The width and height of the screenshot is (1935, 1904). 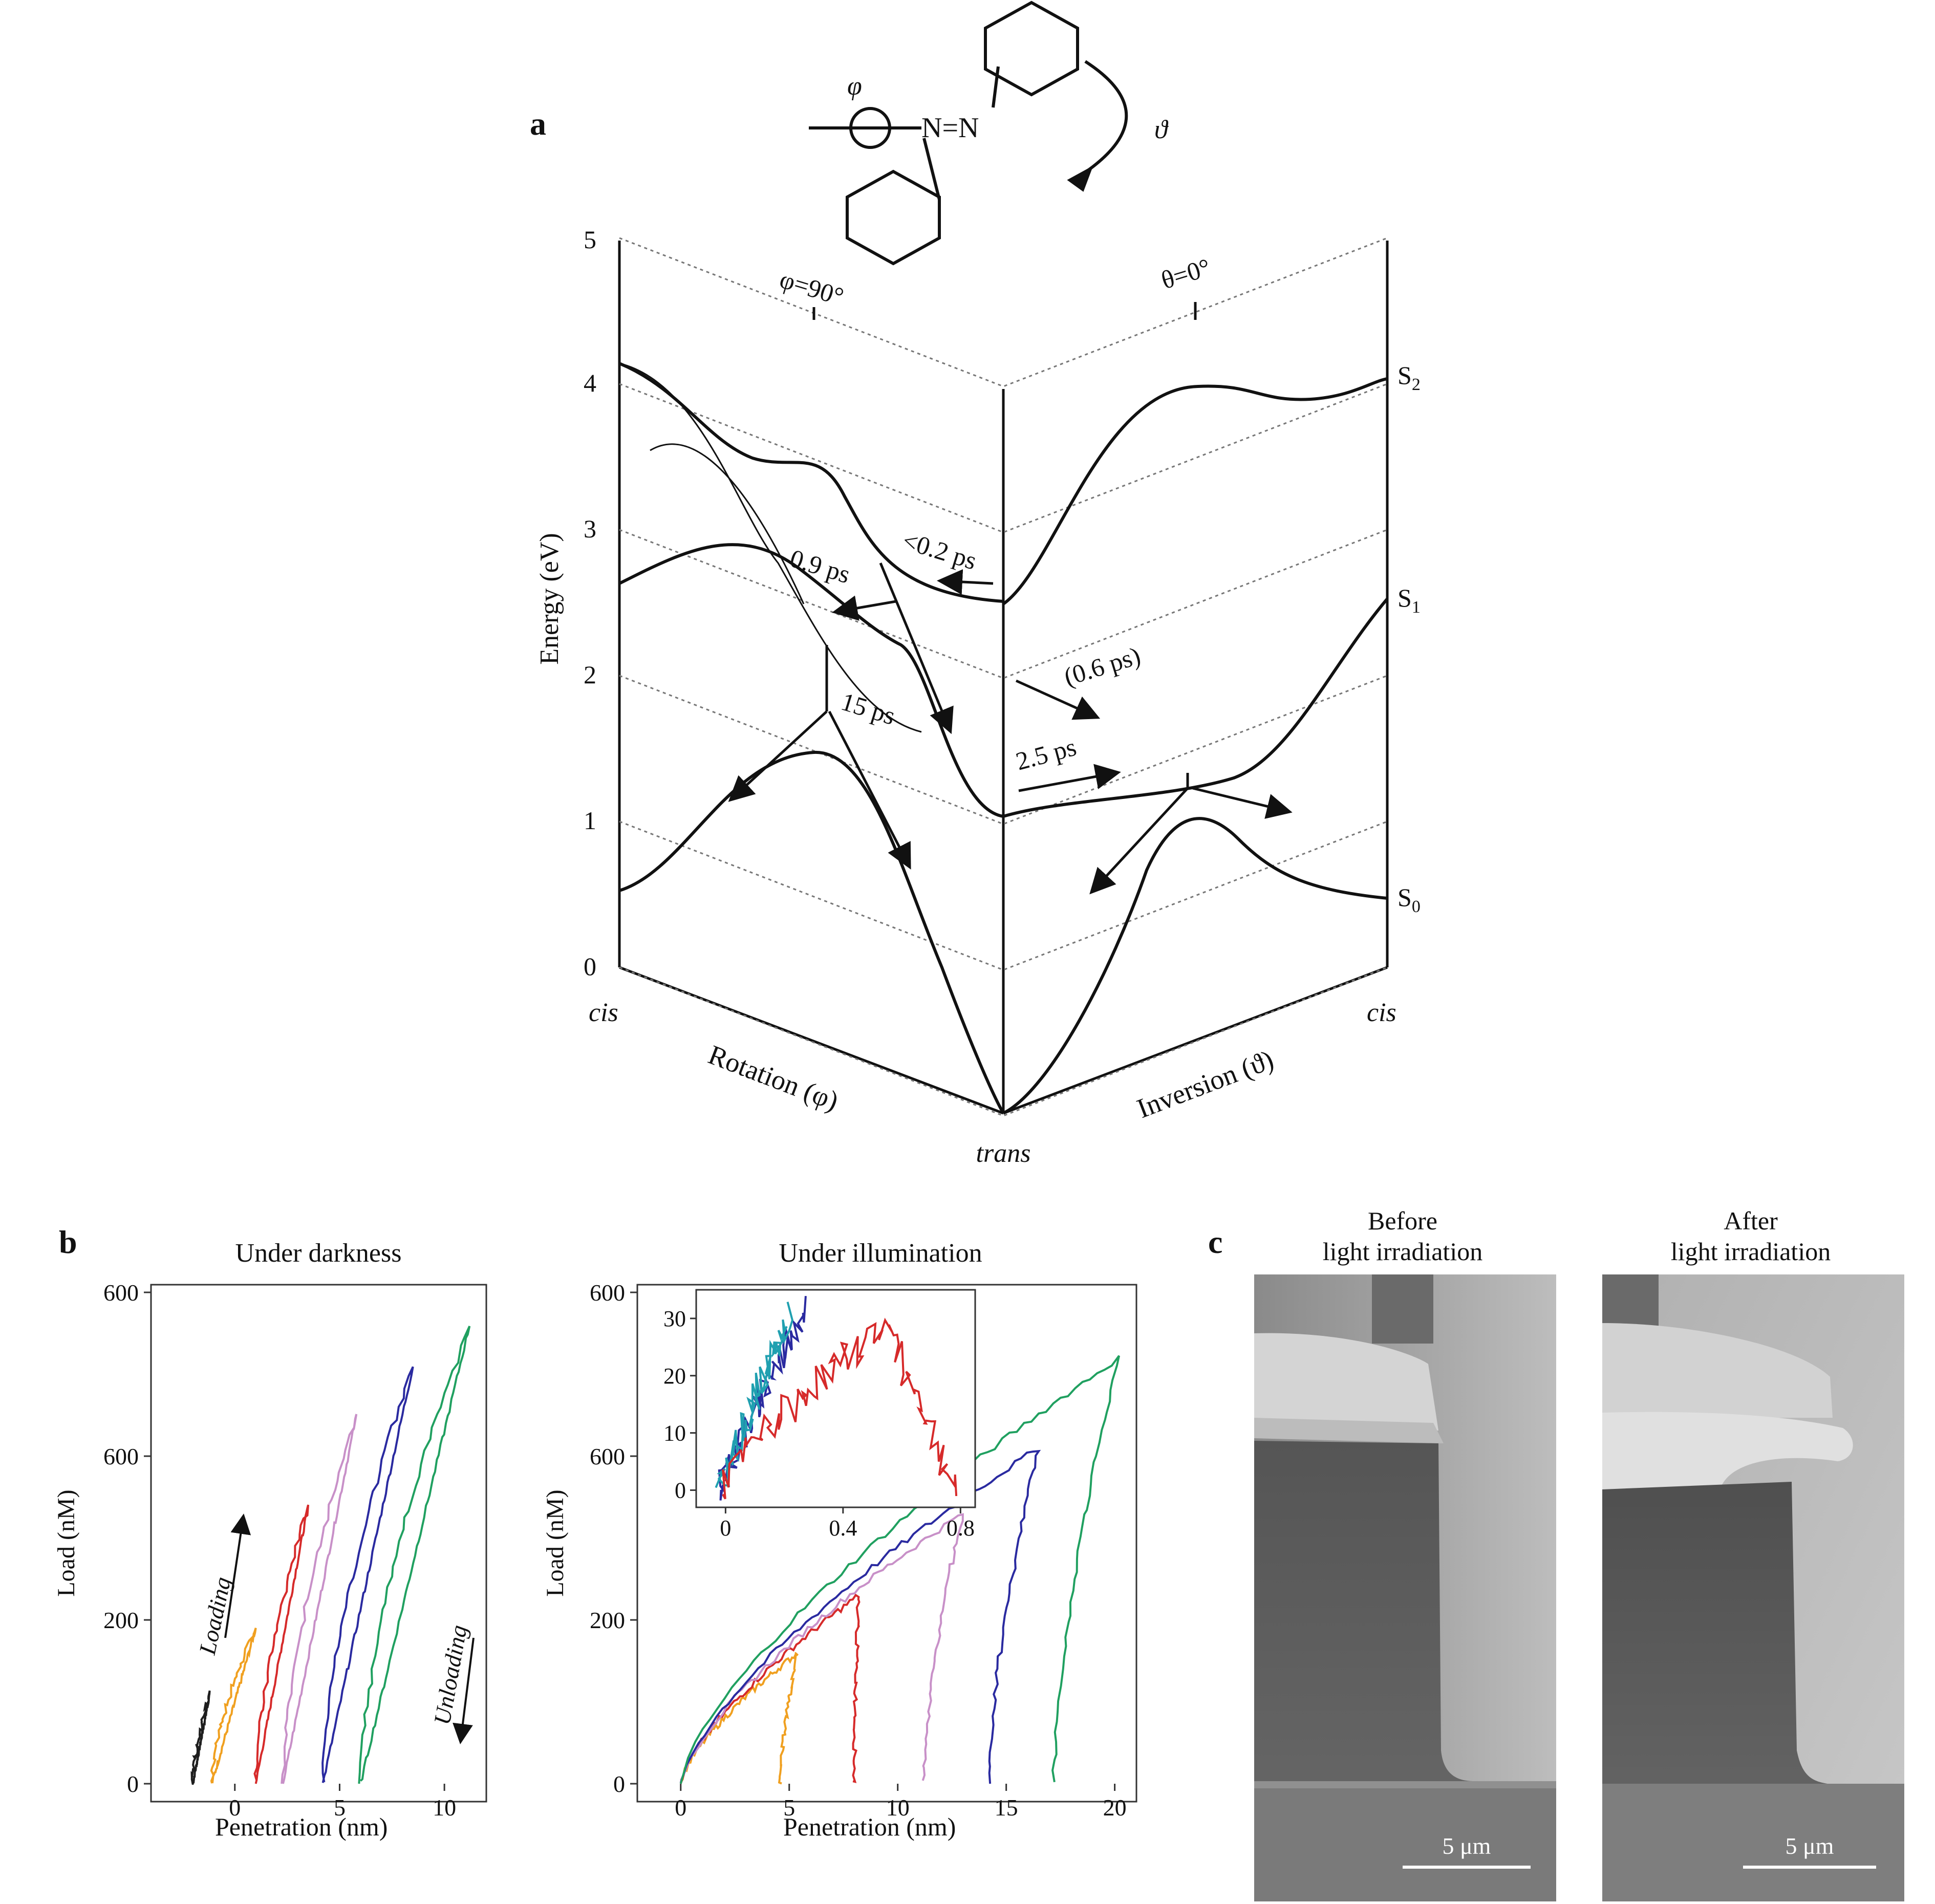 I want to click on state-label-s1: S1, so click(x=1409, y=600).